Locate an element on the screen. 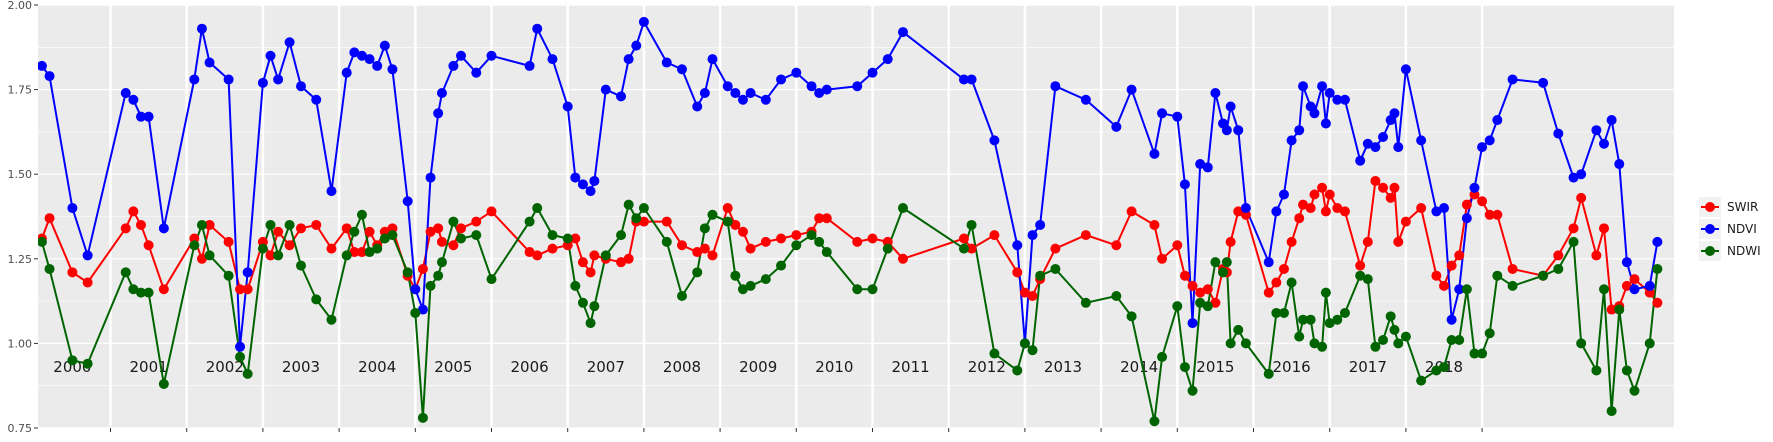  legend: SWIR NDVI NDWI is located at coordinates (1730, 229).